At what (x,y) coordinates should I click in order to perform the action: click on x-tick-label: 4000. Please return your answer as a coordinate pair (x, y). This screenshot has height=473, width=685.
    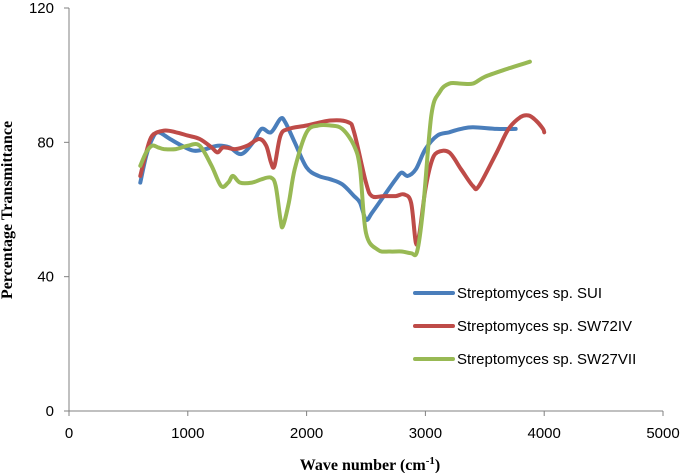
    Looking at the image, I should click on (544, 433).